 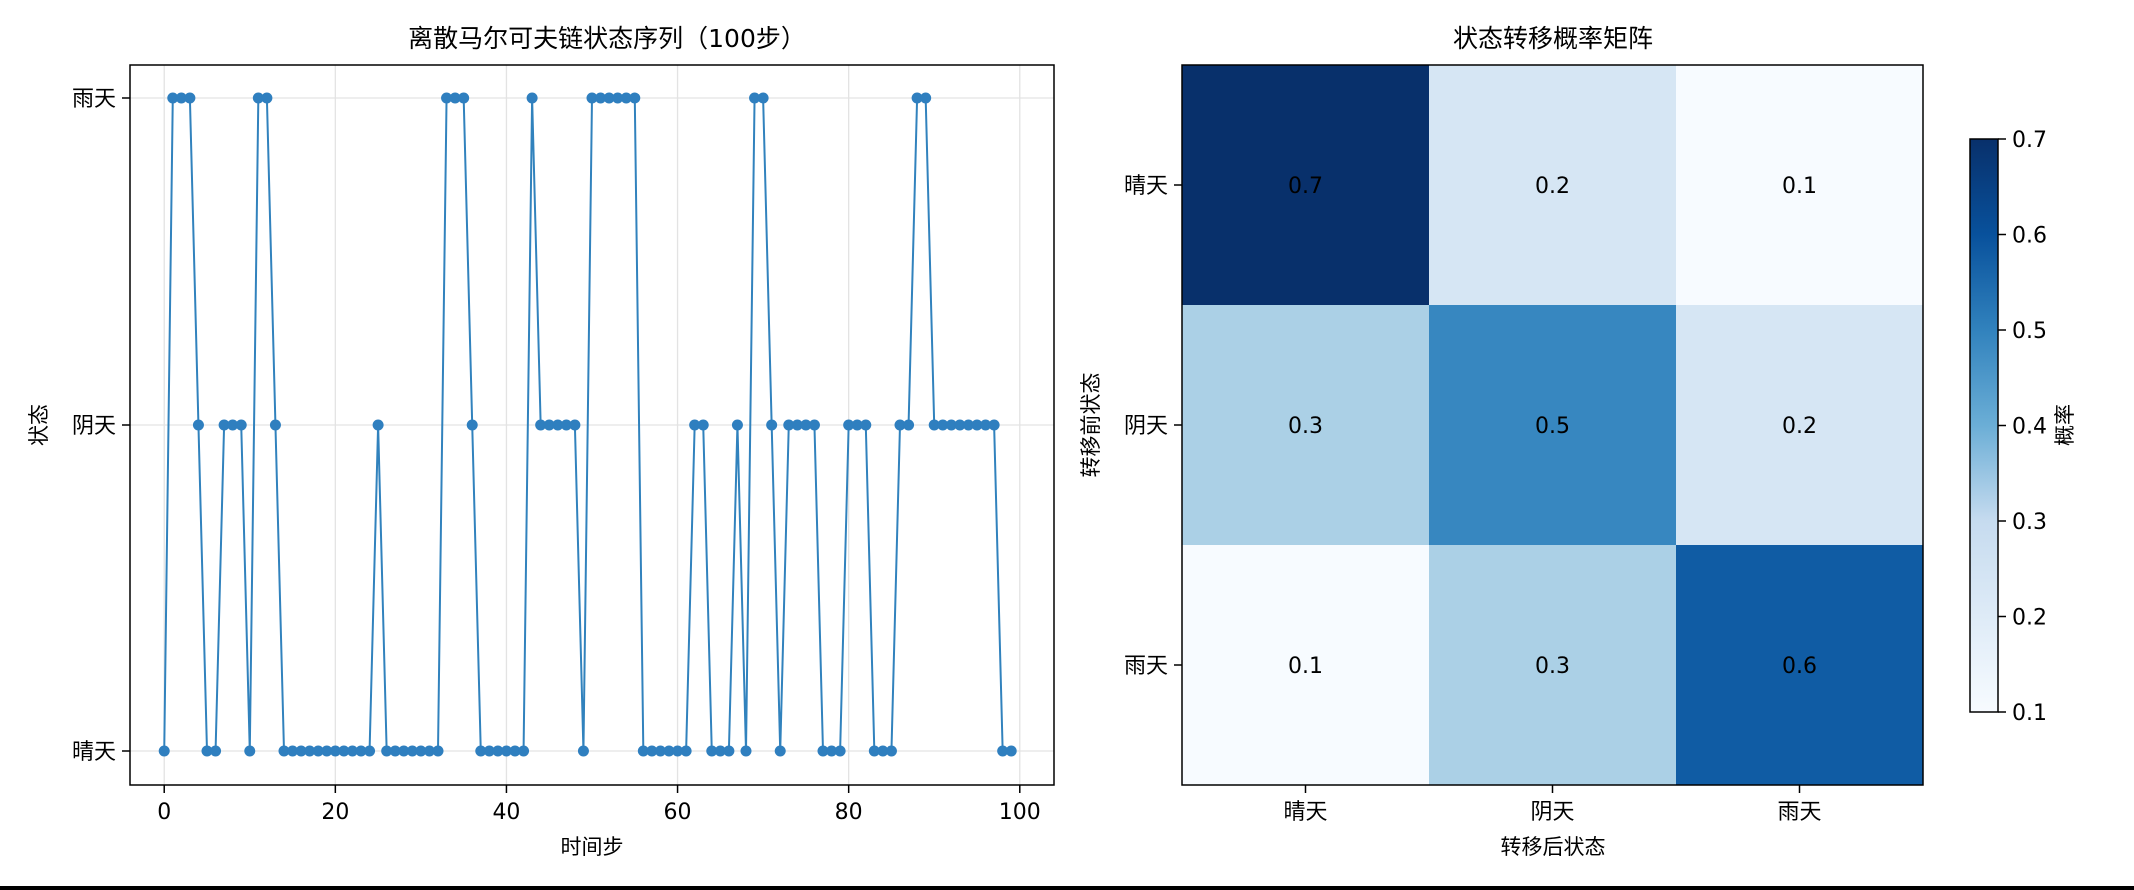 I want to click on bottom-border, so click(x=1067, y=888).